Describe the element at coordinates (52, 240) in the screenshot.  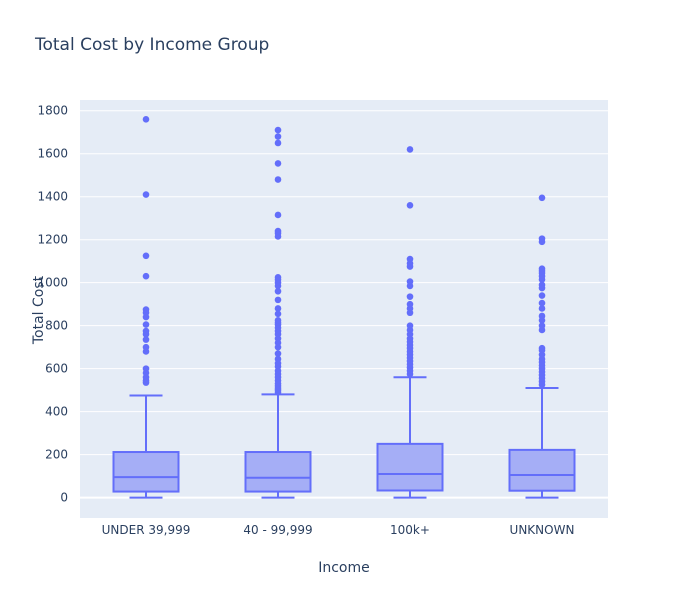
I see `y-tick-label: 1200` at that location.